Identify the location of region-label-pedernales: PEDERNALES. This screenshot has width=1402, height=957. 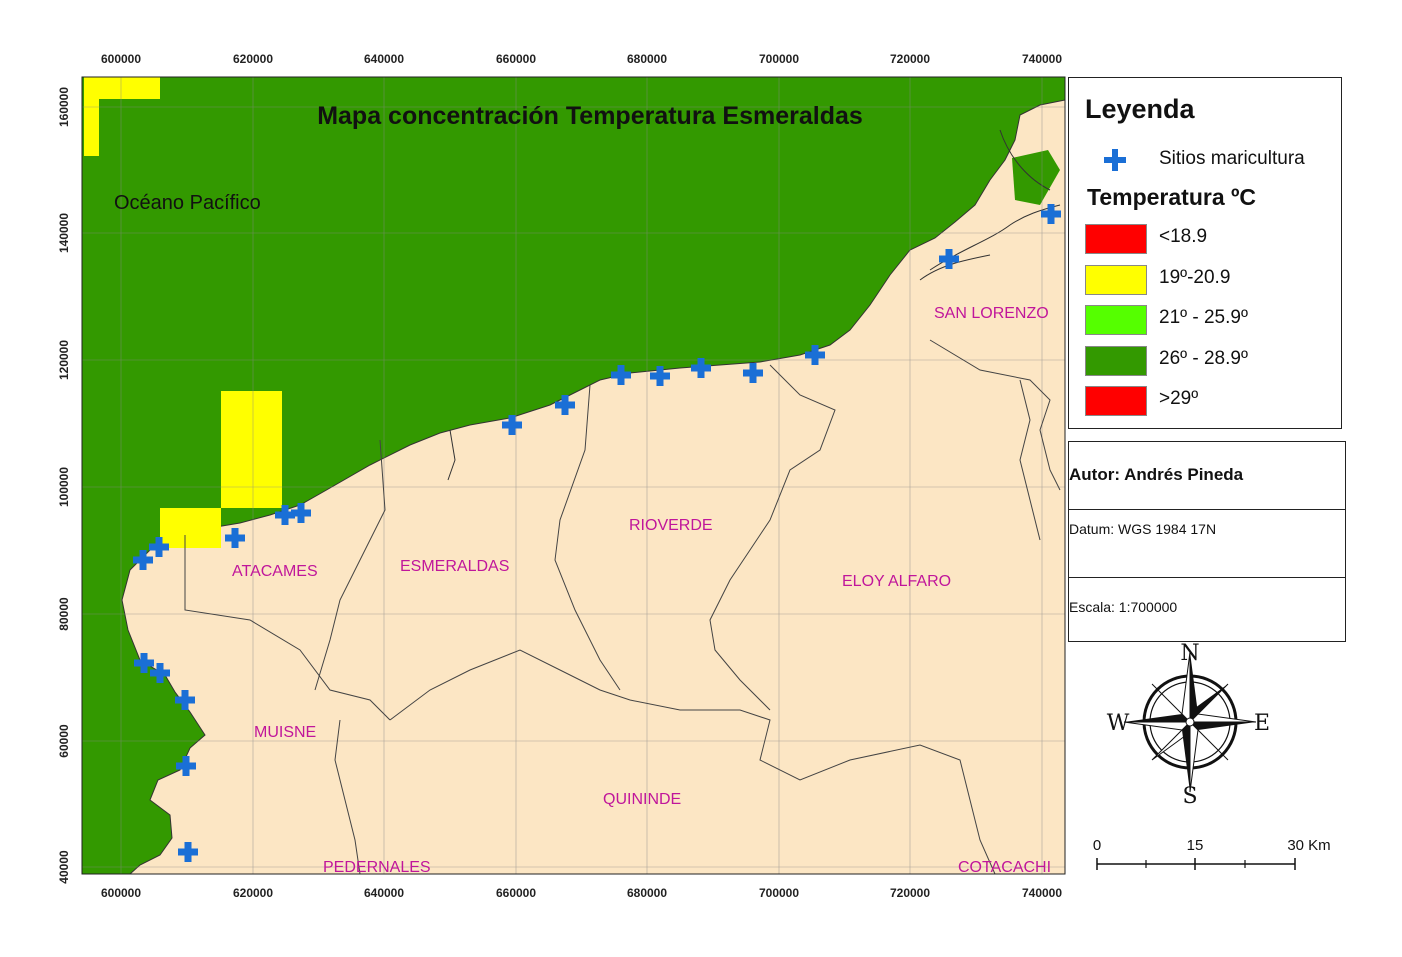
(377, 867).